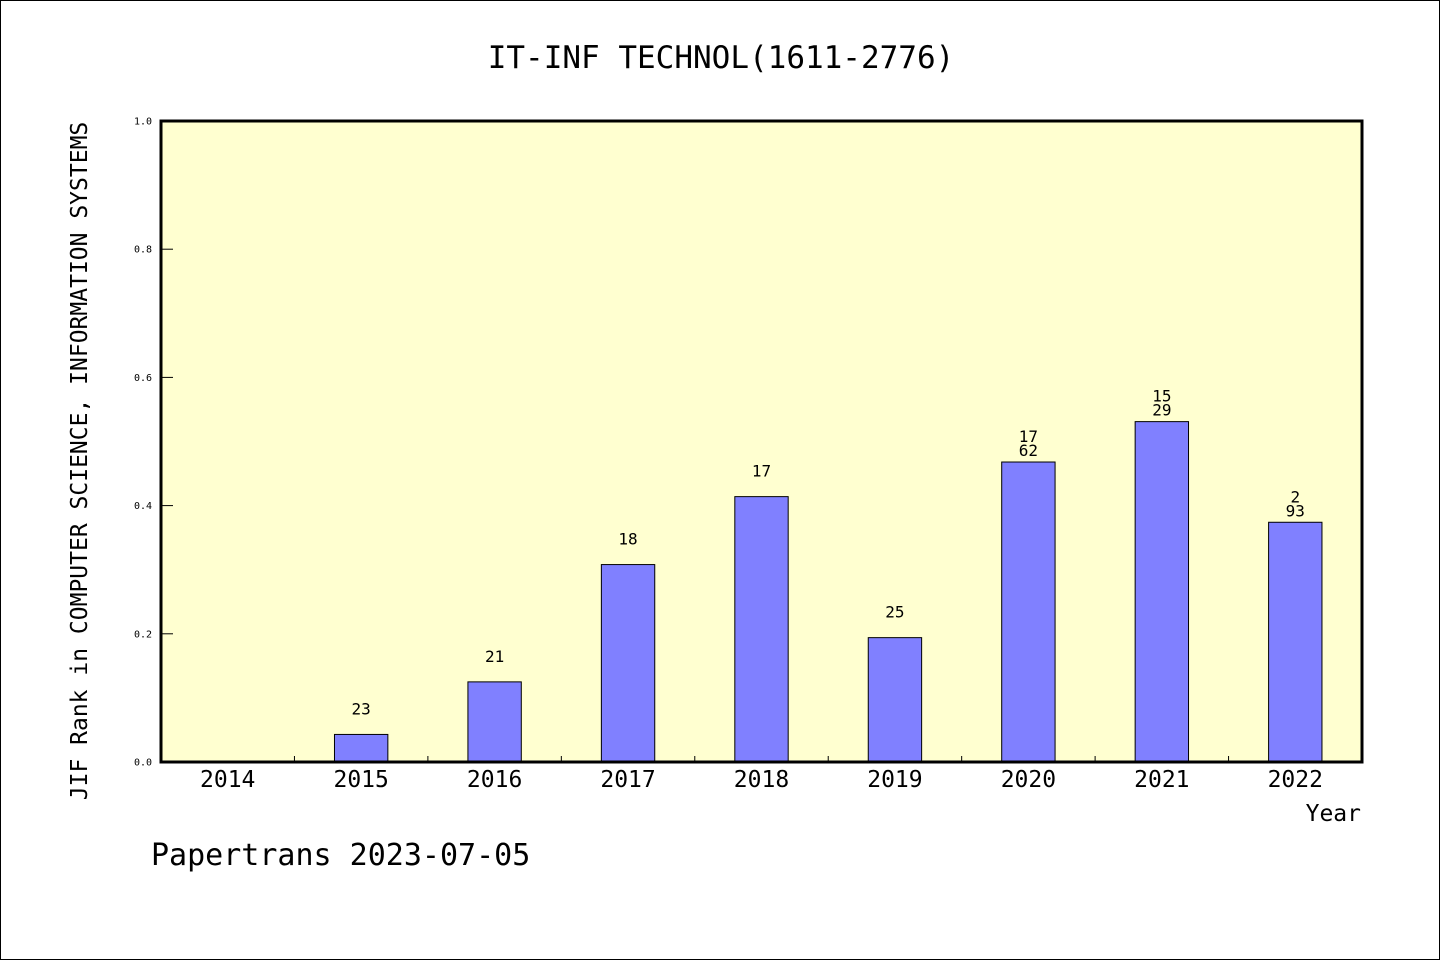 The image size is (1440, 961). Describe the element at coordinates (1161, 396) in the screenshot. I see `bar-label-rank: 15` at that location.